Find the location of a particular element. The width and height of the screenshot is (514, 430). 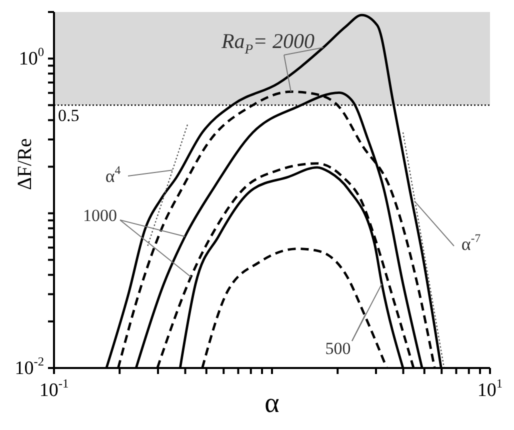

annotation: α$^{-7}$ is located at coordinates (471, 243).